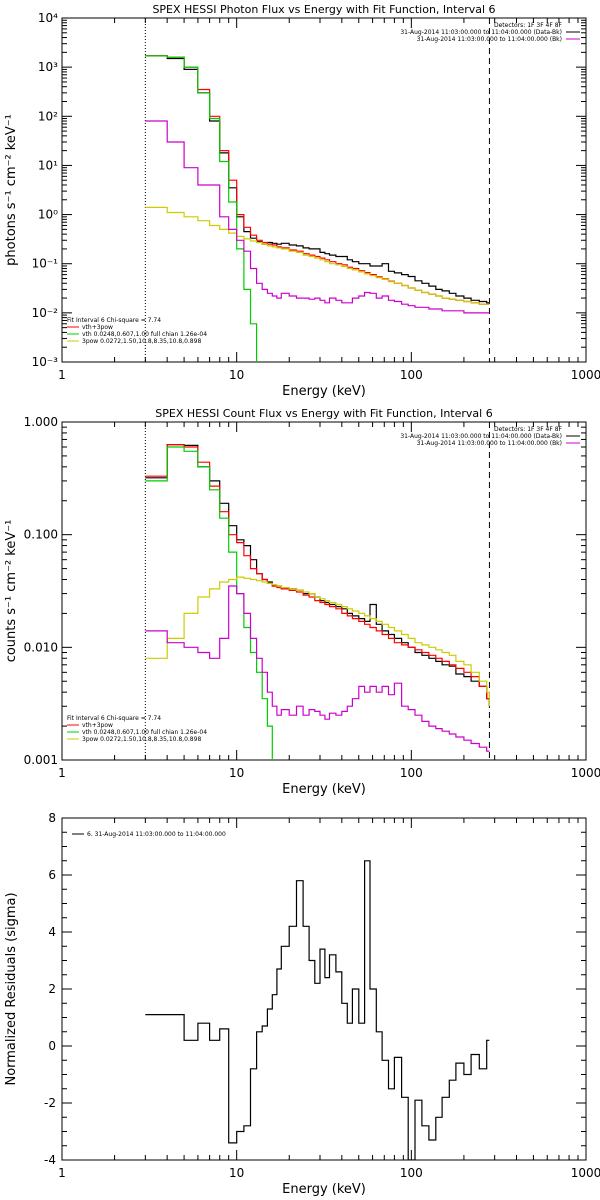 This screenshot has width=600, height=1200. What do you see at coordinates (45, 362) in the screenshot?
I see `y-tick-label: 10⁻³` at bounding box center [45, 362].